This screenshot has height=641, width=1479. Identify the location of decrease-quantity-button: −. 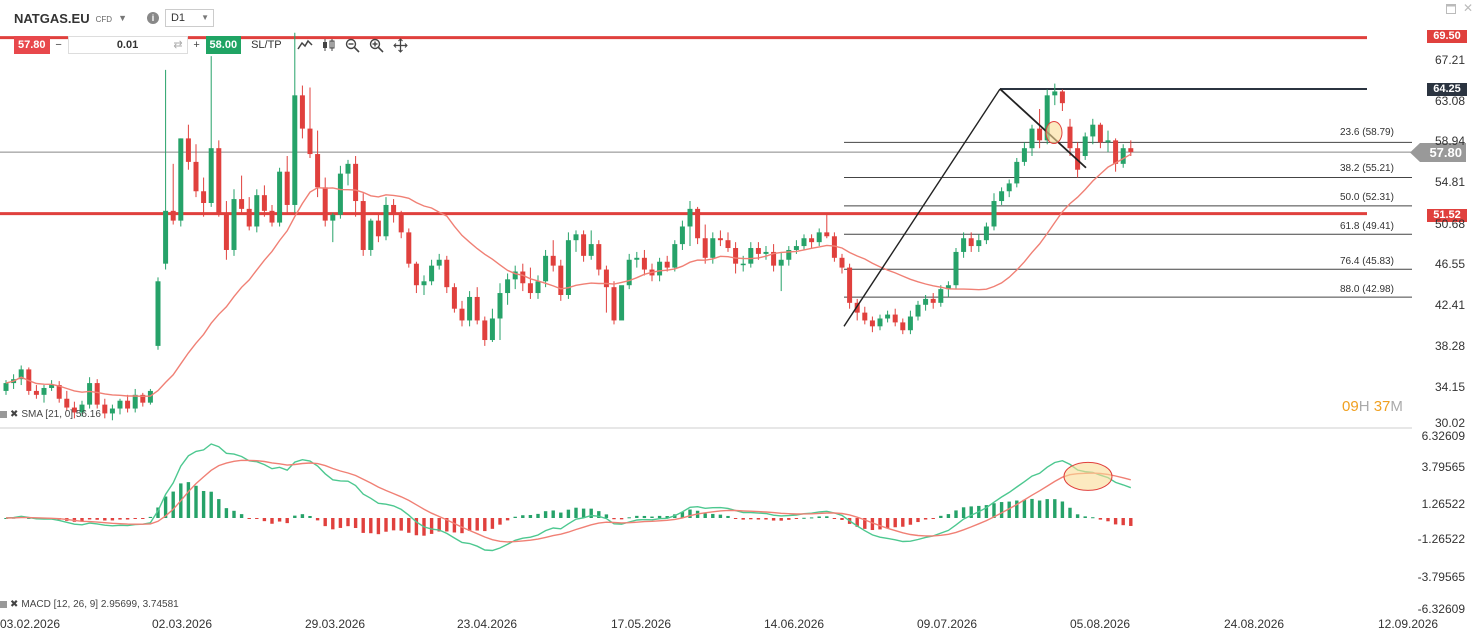
(58, 45).